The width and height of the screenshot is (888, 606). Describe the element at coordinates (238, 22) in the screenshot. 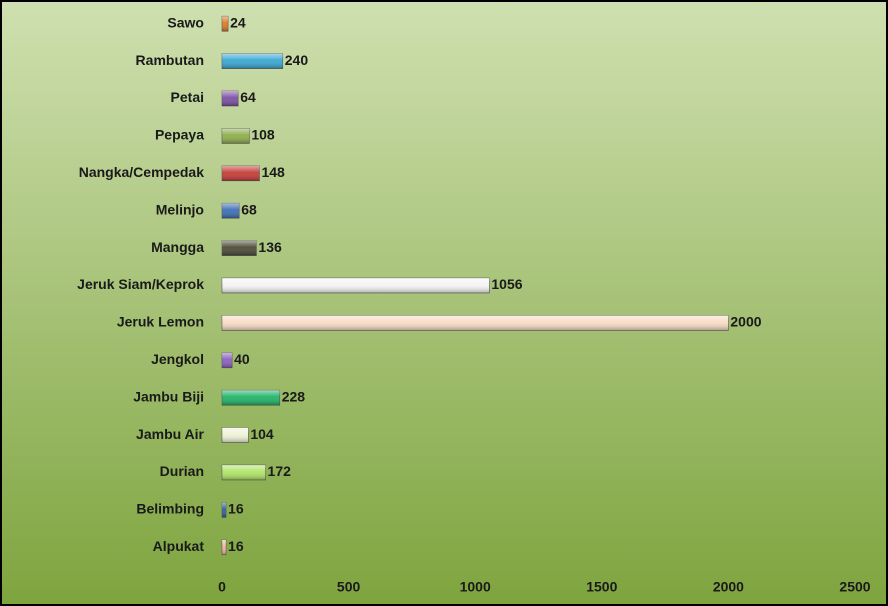

I see `data-label: 24` at that location.